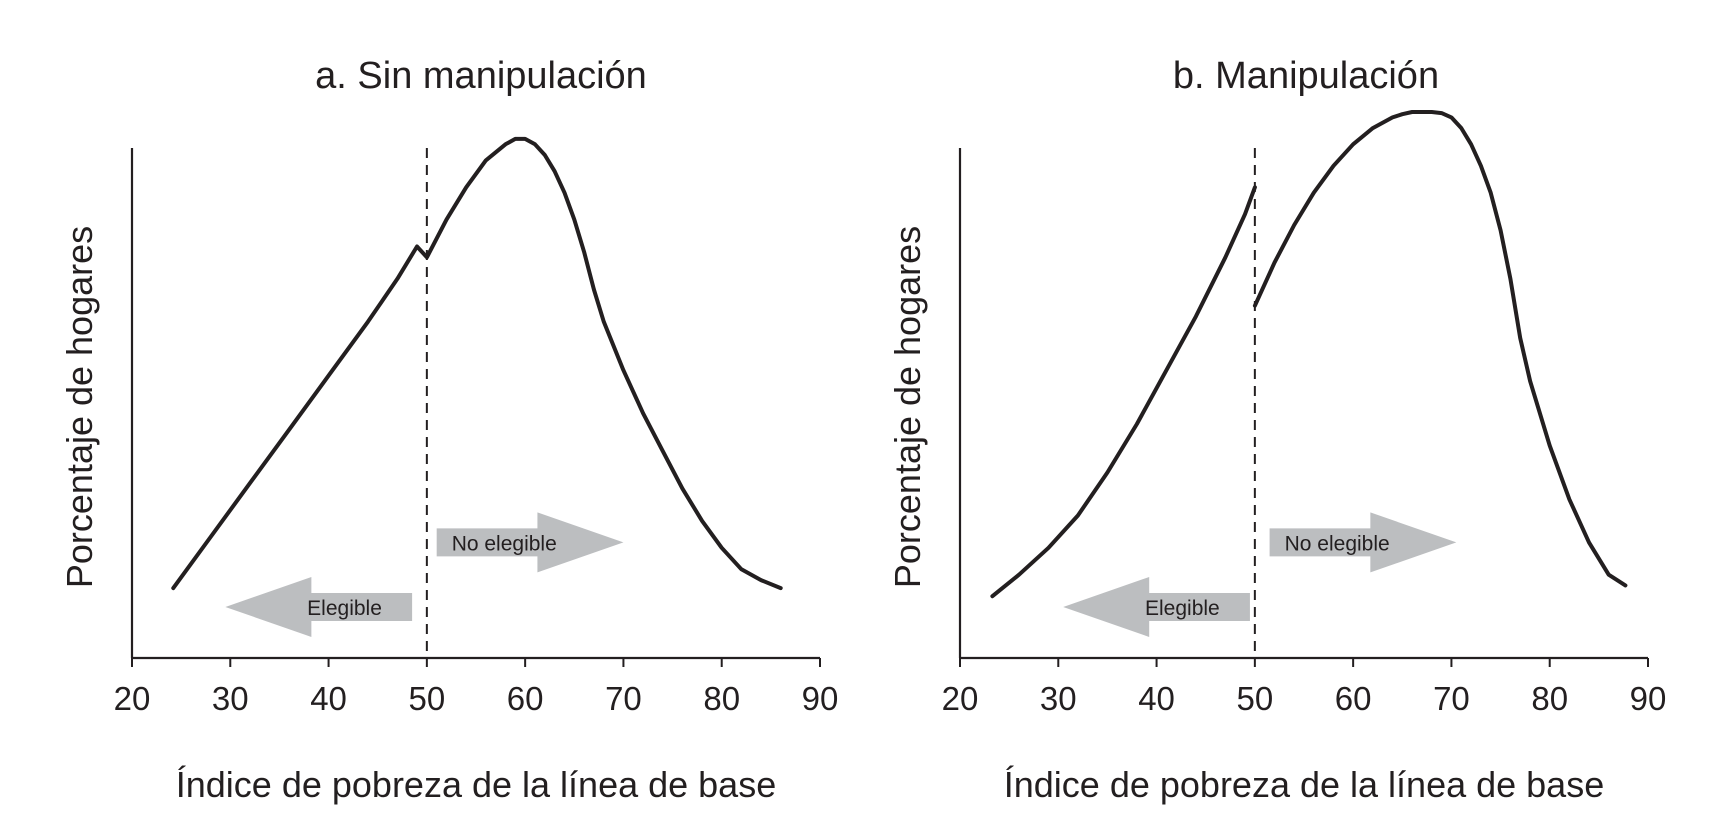 The width and height of the screenshot is (1714, 830). Describe the element at coordinates (1306, 76) in the screenshot. I see `chart-title: b. Manipulación` at that location.